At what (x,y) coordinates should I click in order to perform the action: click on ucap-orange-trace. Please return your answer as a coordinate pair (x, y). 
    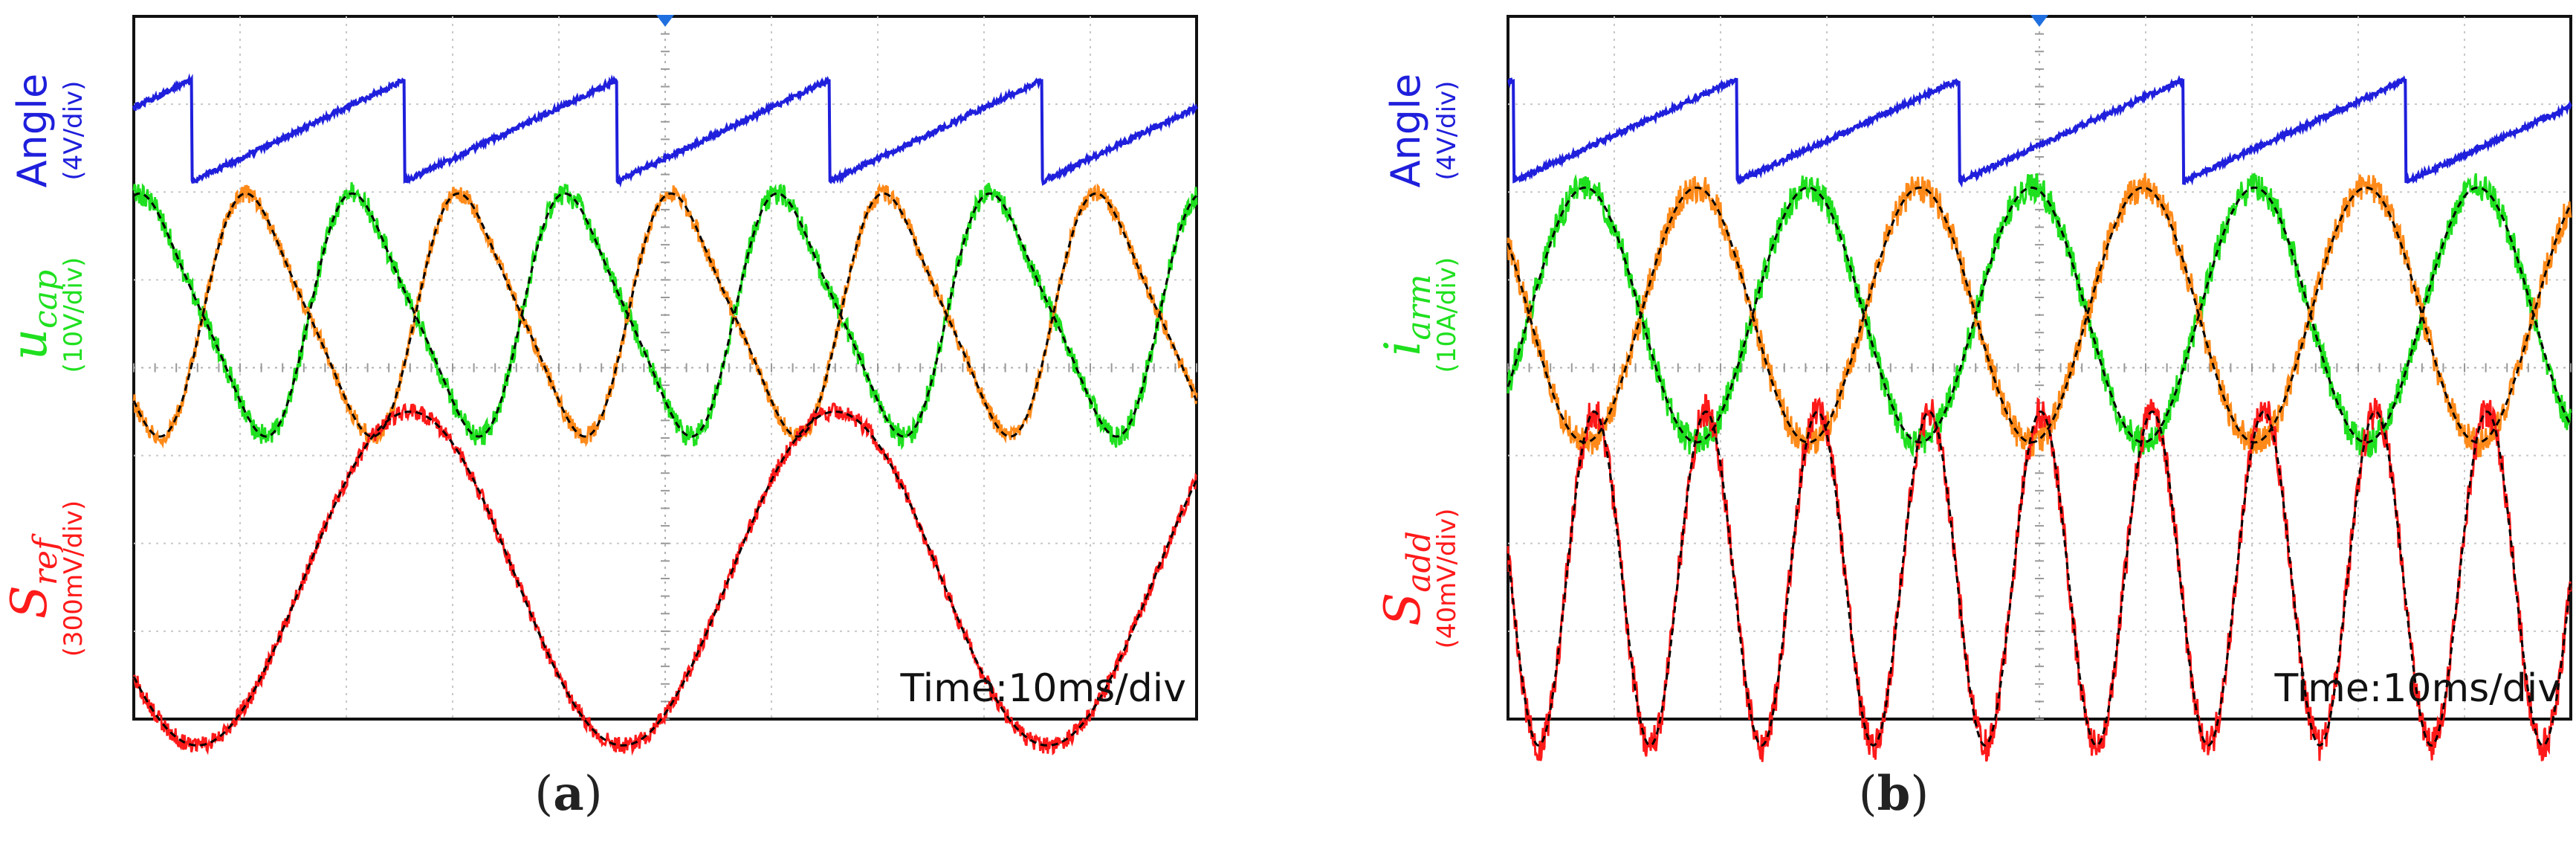
    Looking at the image, I should click on (665, 316).